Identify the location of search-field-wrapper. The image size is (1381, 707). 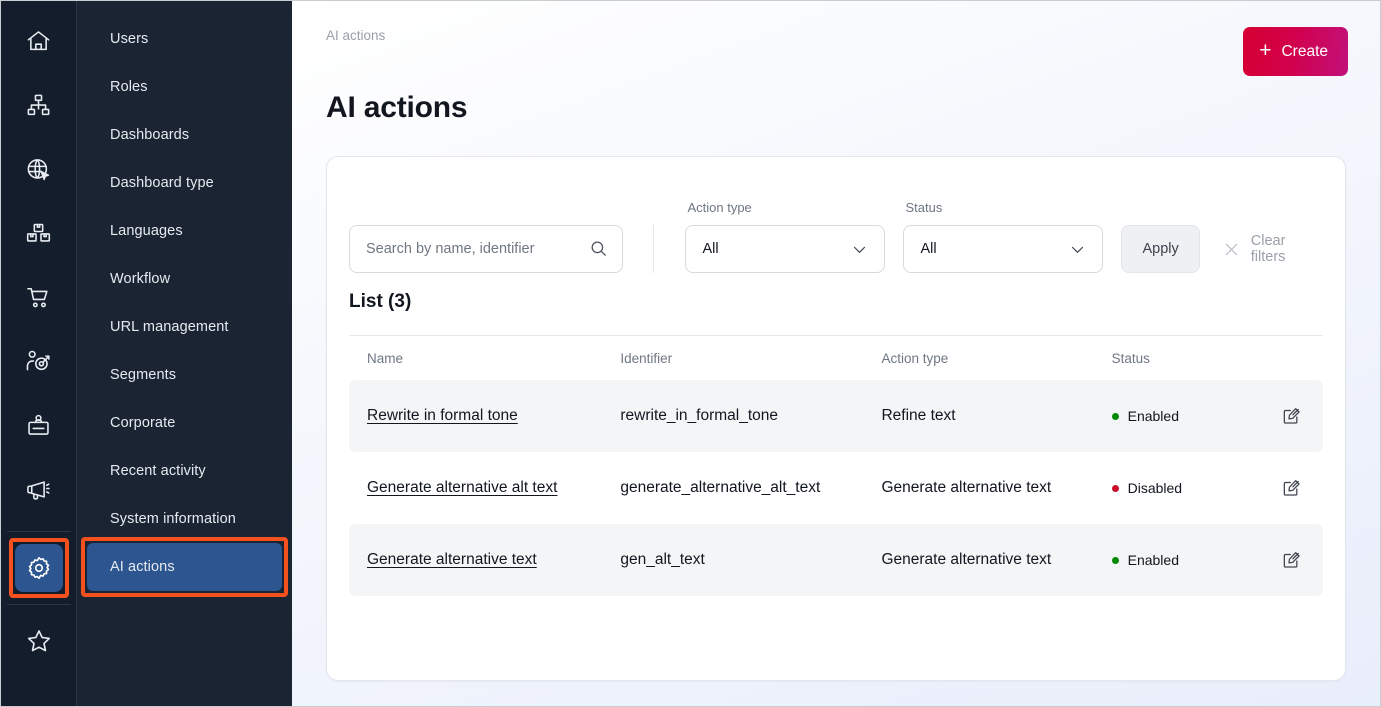
(486, 249).